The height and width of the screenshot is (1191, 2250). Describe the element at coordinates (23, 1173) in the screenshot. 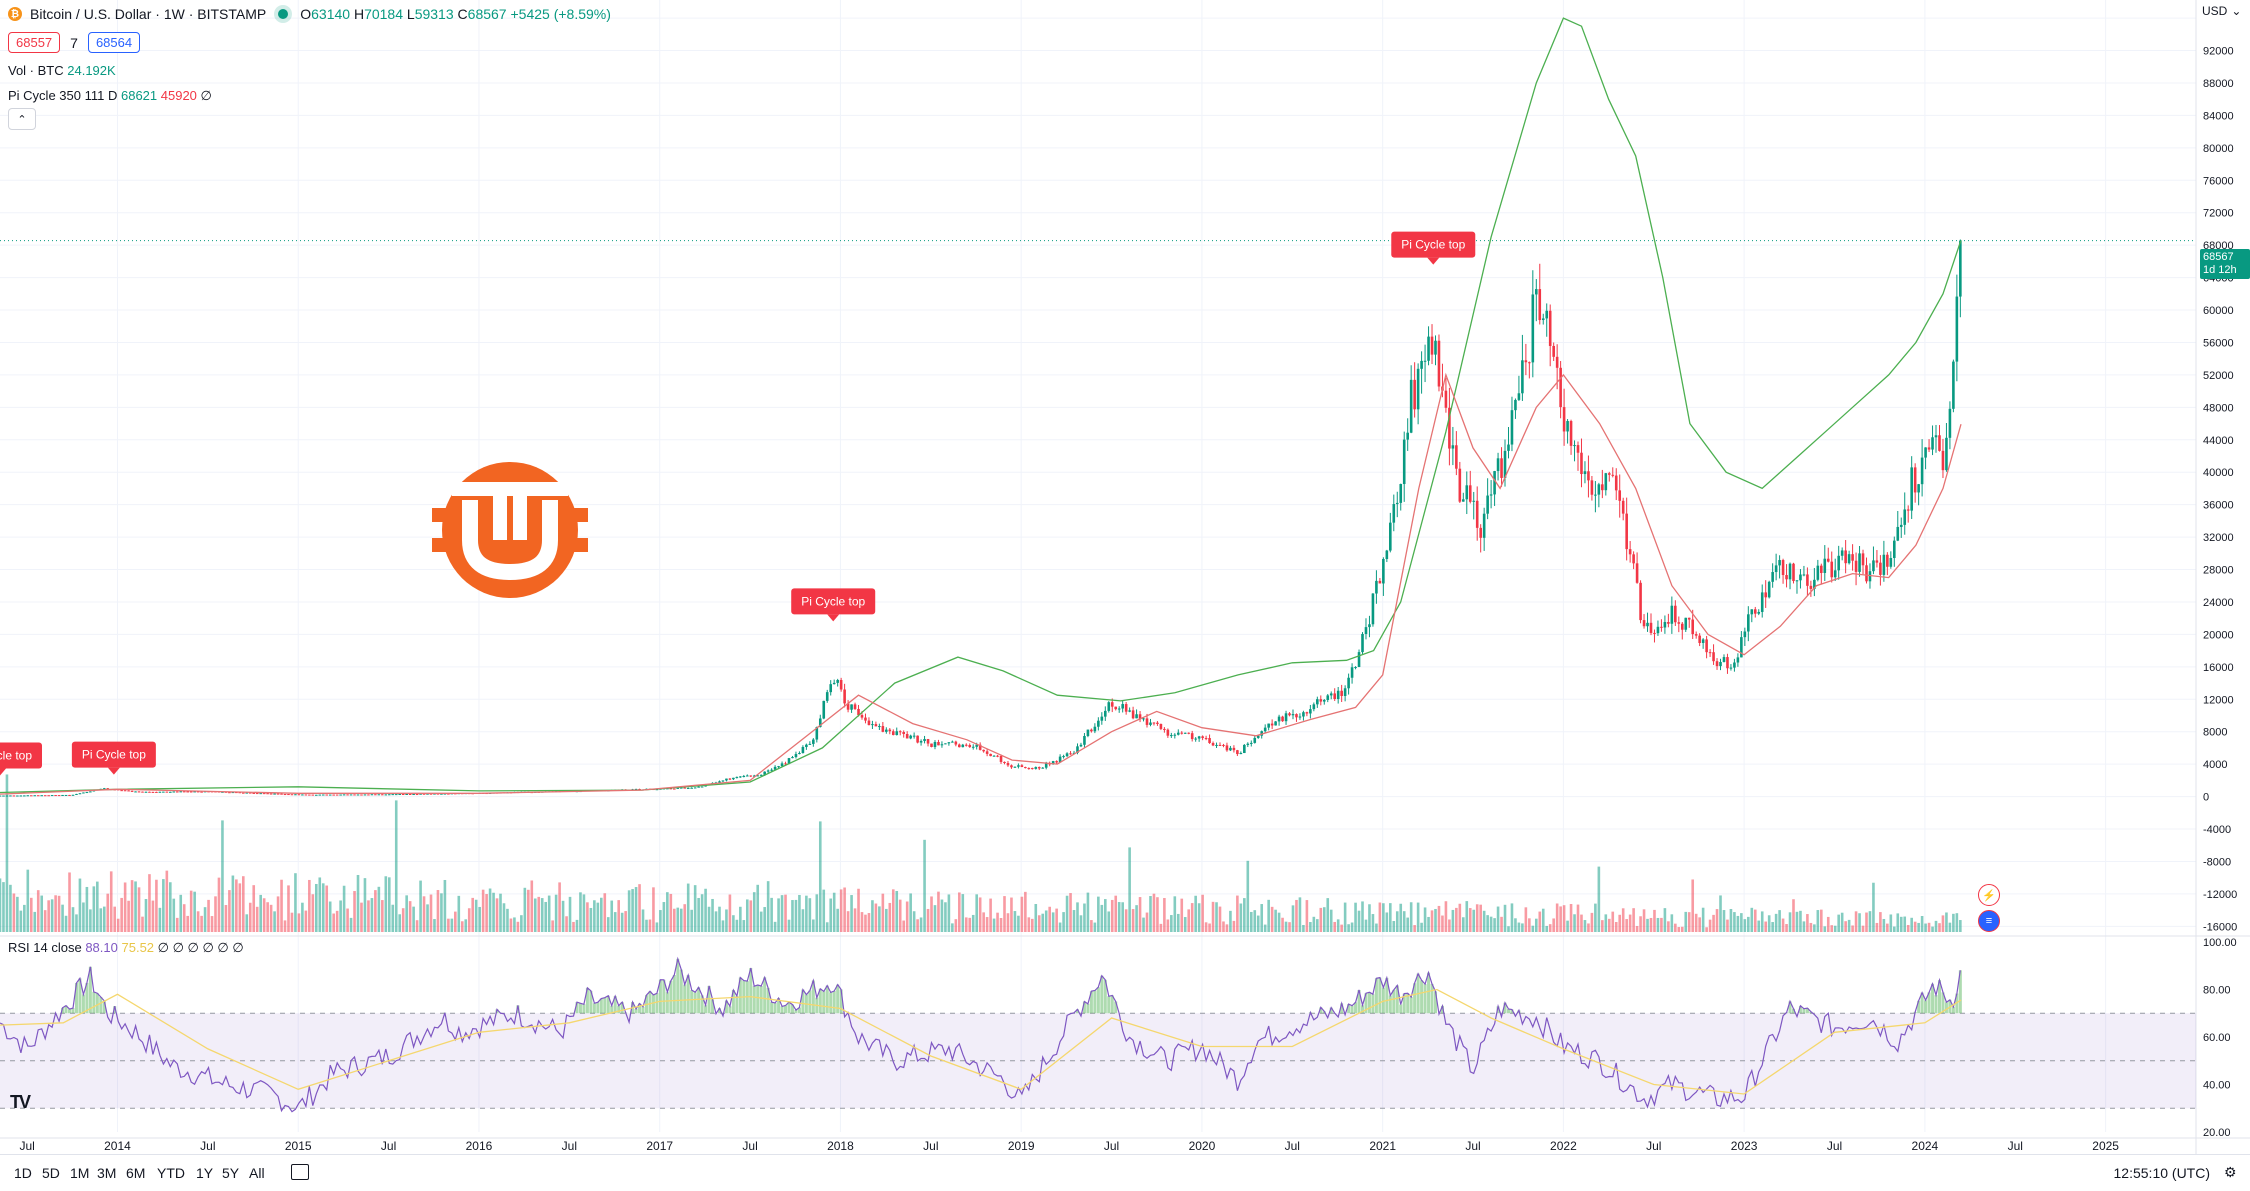

I see `timeframe-1d: 1D` at that location.